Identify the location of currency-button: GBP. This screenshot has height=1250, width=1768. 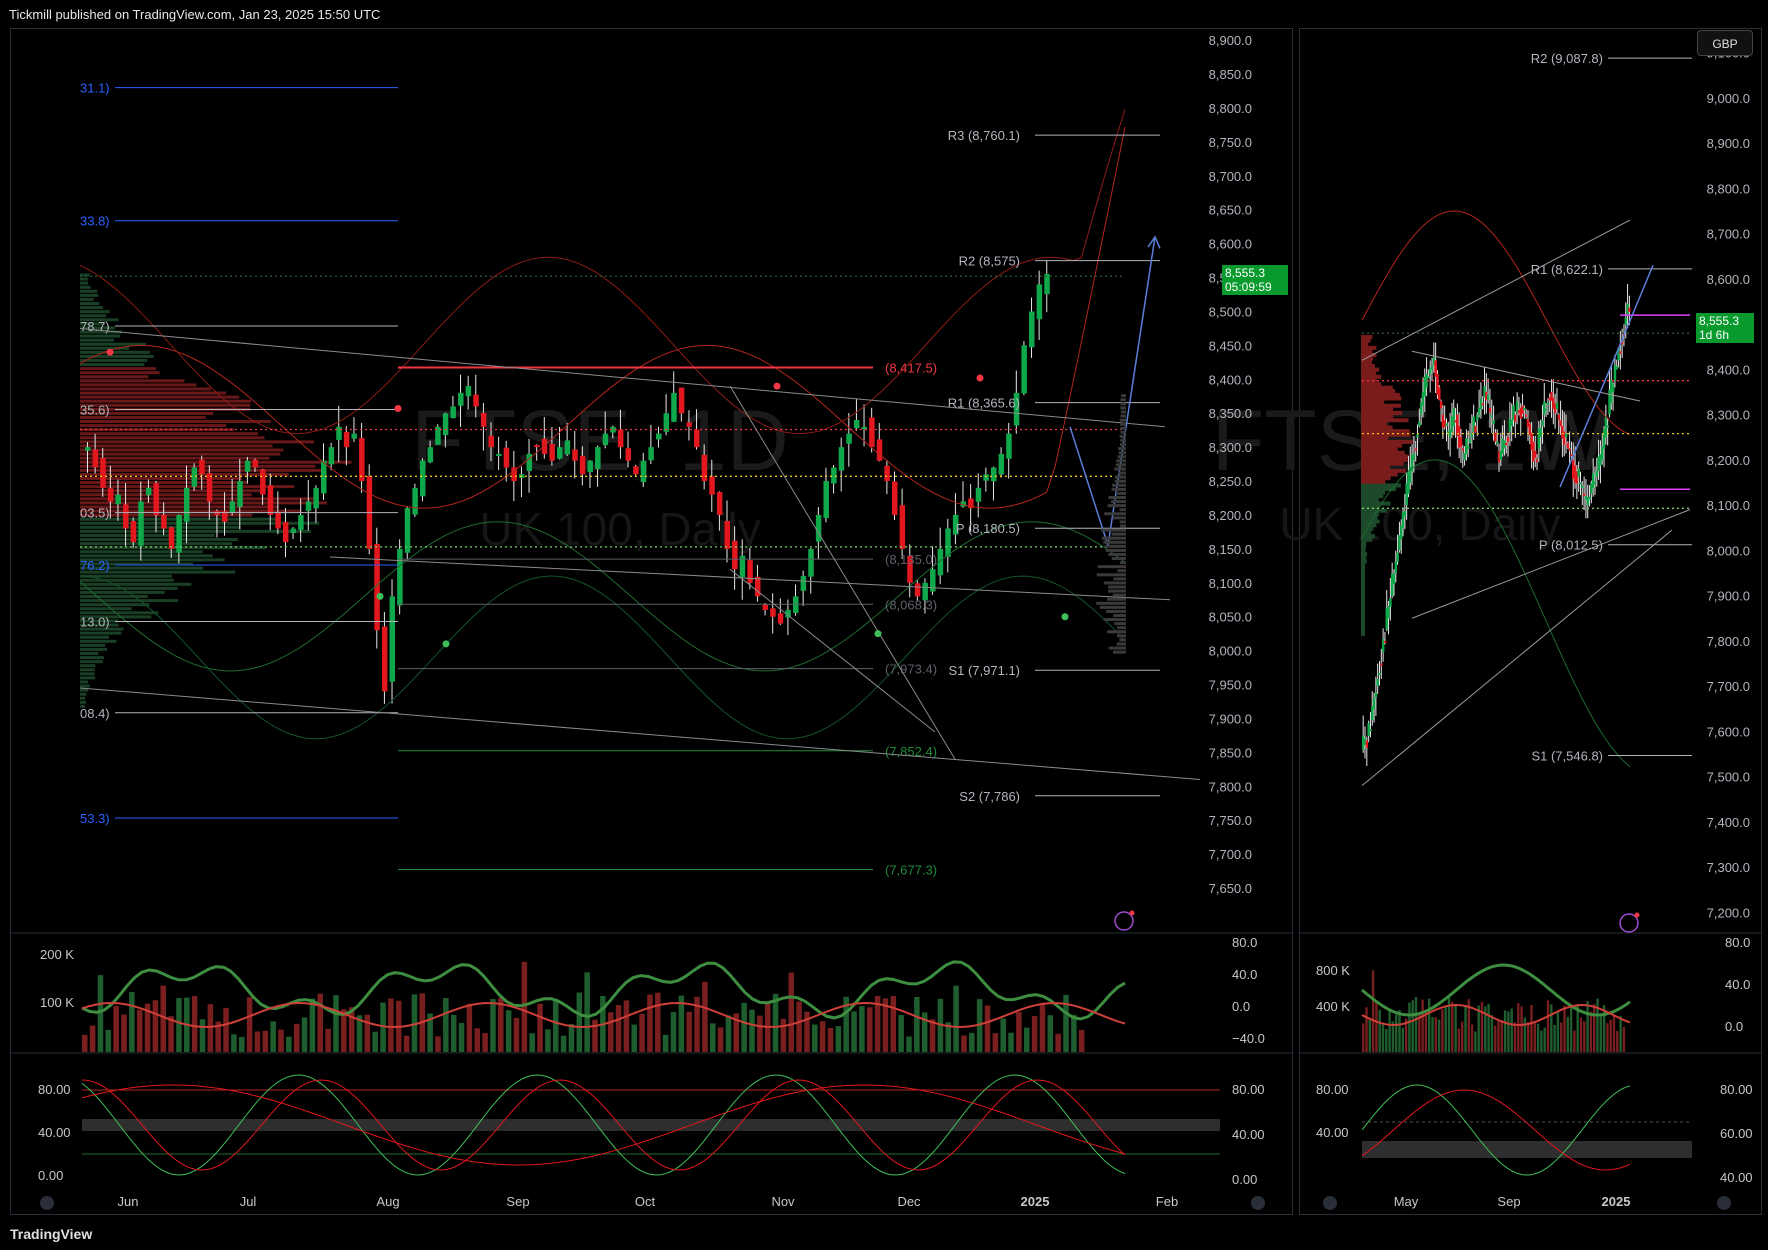
(1725, 43).